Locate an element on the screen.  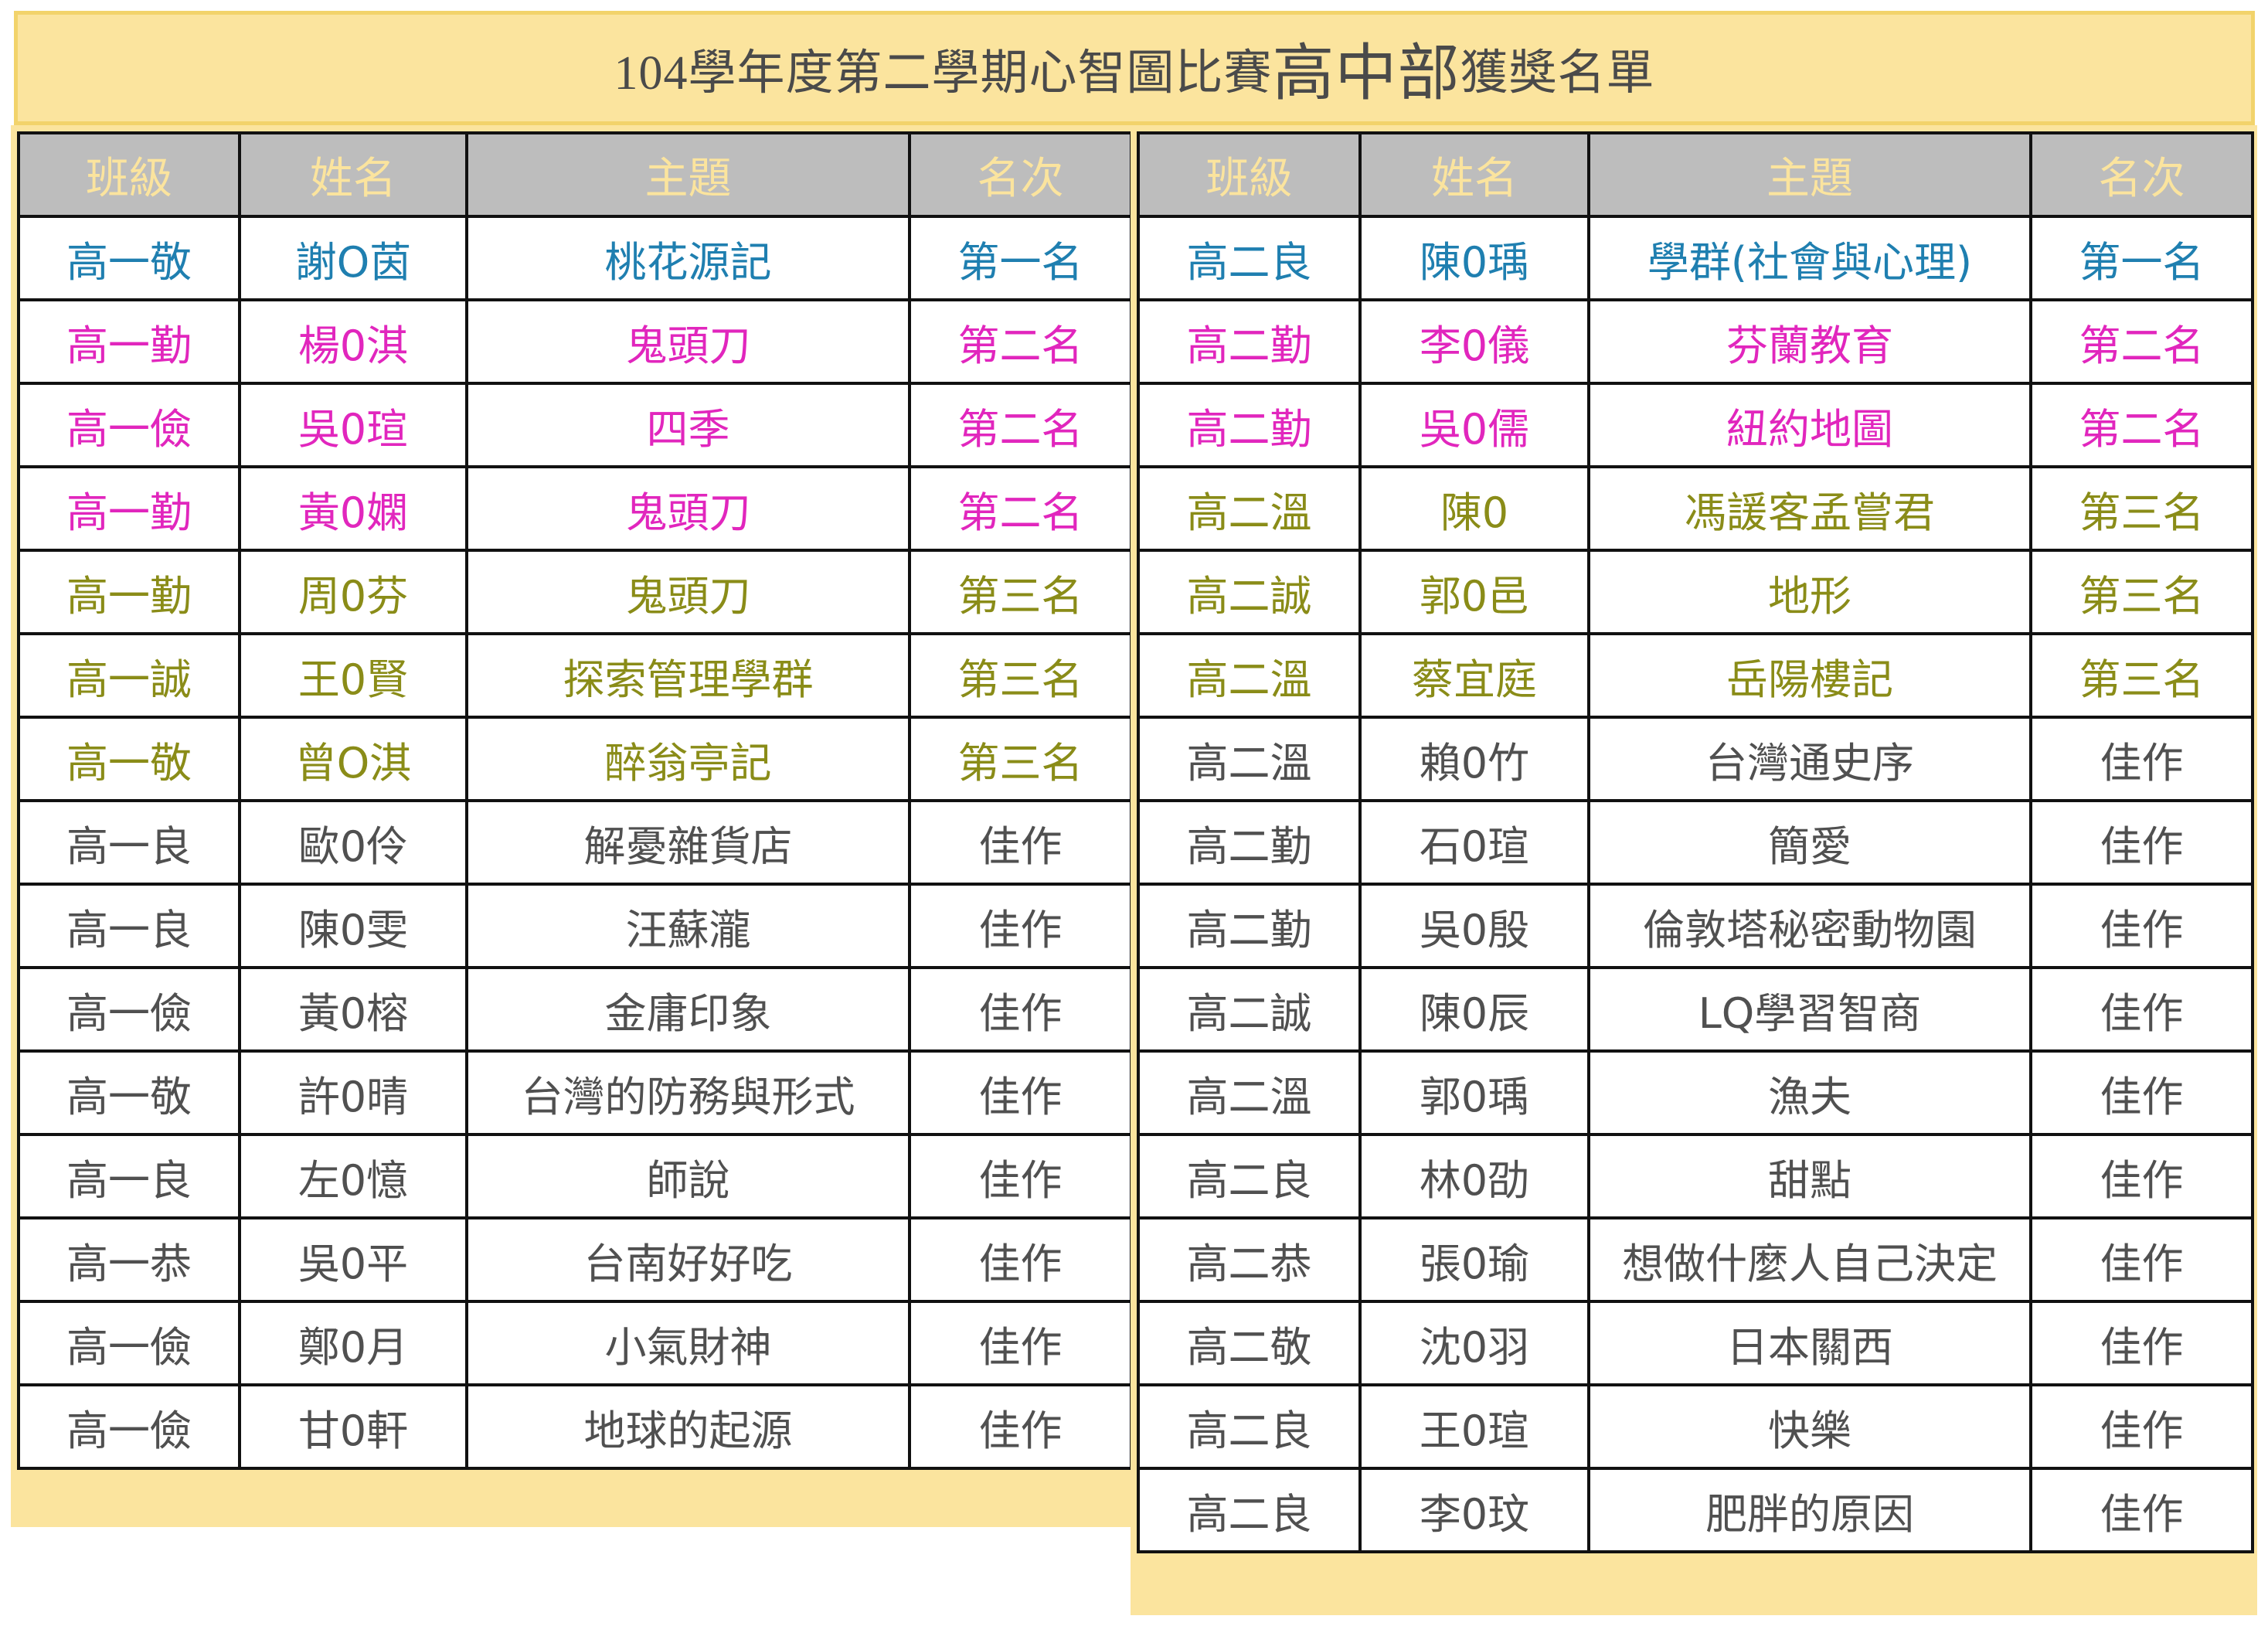
cell-name: 黃0嫻 is located at coordinates (353, 508).